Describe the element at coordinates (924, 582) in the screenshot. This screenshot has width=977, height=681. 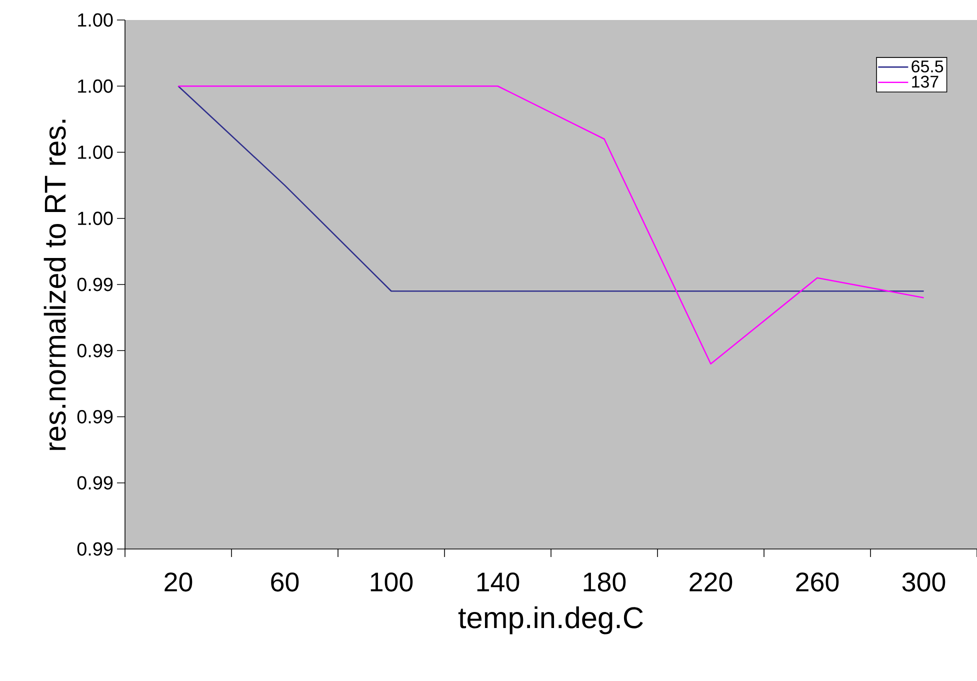
I see `x-tick-label: 300` at that location.